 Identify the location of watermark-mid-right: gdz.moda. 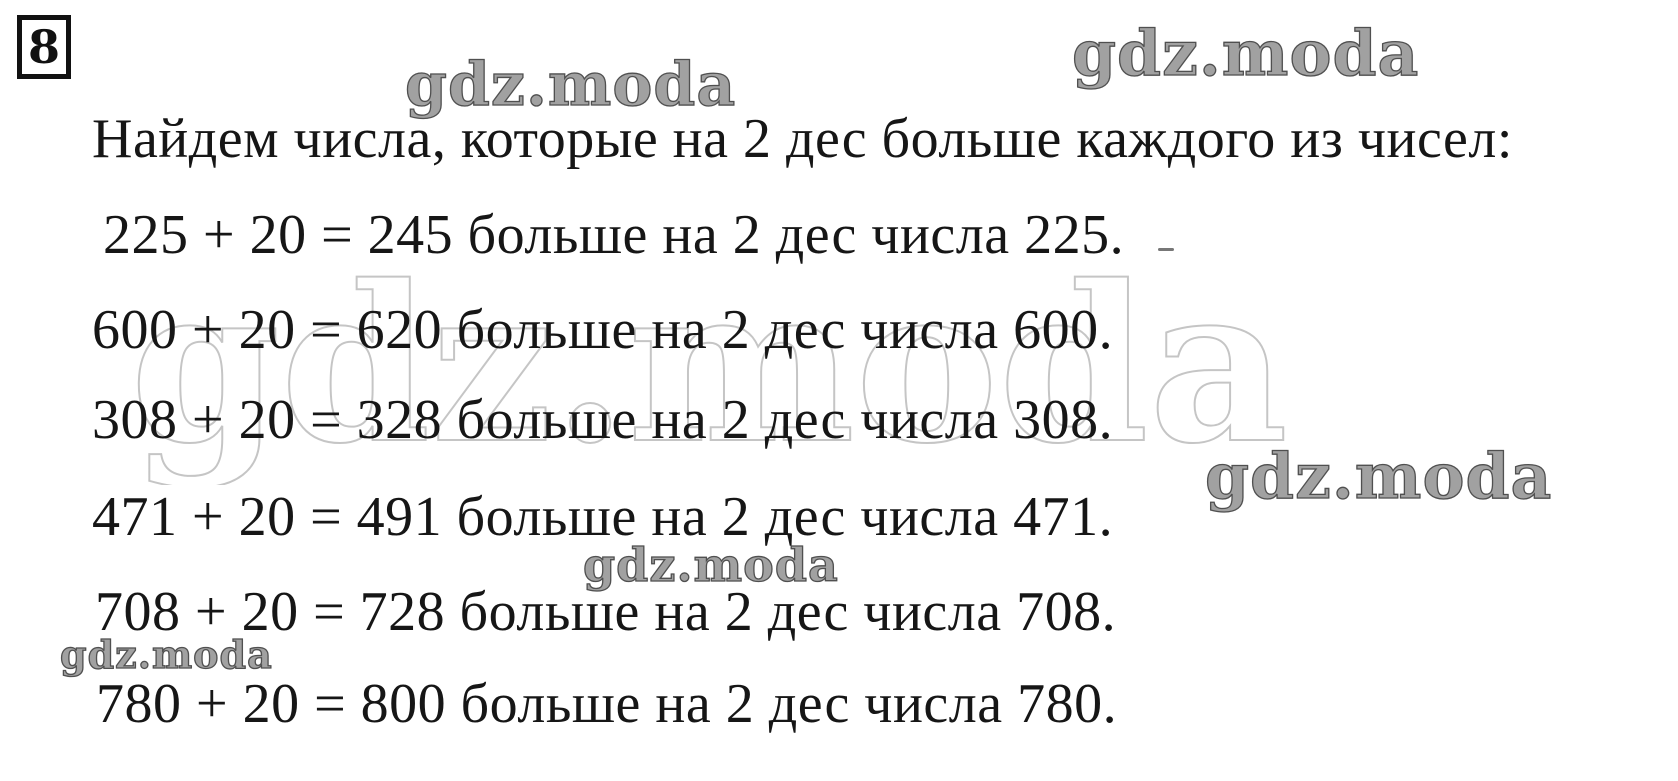
(1378, 476).